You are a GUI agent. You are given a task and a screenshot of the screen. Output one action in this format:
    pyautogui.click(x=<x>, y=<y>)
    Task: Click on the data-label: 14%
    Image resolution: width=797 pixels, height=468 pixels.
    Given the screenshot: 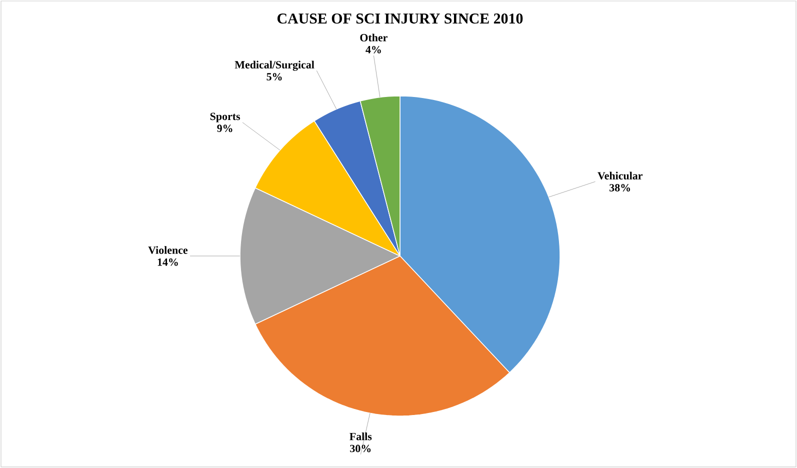 What is the action you would take?
    pyautogui.click(x=168, y=262)
    